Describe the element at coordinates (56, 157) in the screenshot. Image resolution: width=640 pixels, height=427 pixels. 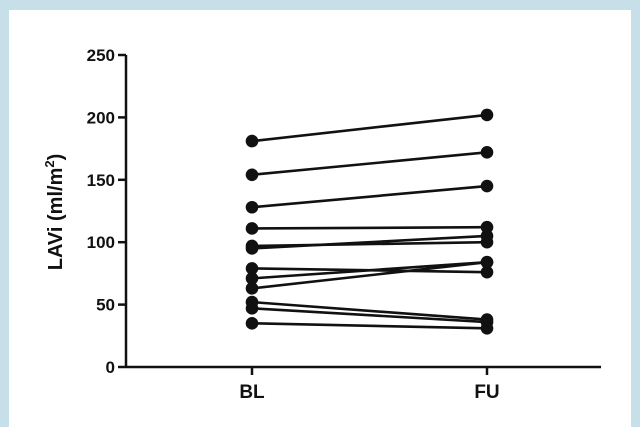
I see `y-axis-label-close: )` at that location.